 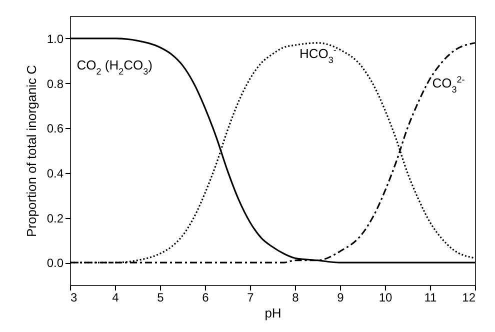 I want to click on x-tick-label: 6, so click(x=206, y=297).